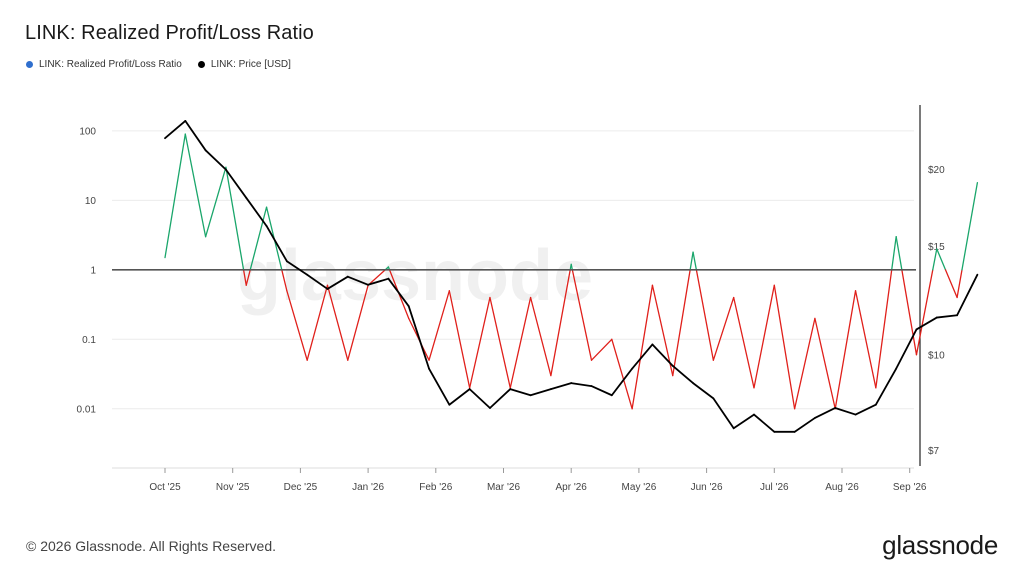  I want to click on right-tick-label: $15, so click(936, 247).